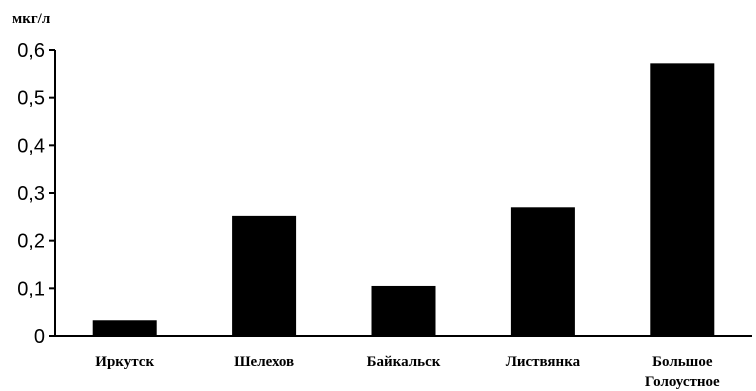 This screenshot has width=756, height=391. Describe the element at coordinates (31, 99) in the screenshot. I see `y-tick-label: 0,5` at that location.